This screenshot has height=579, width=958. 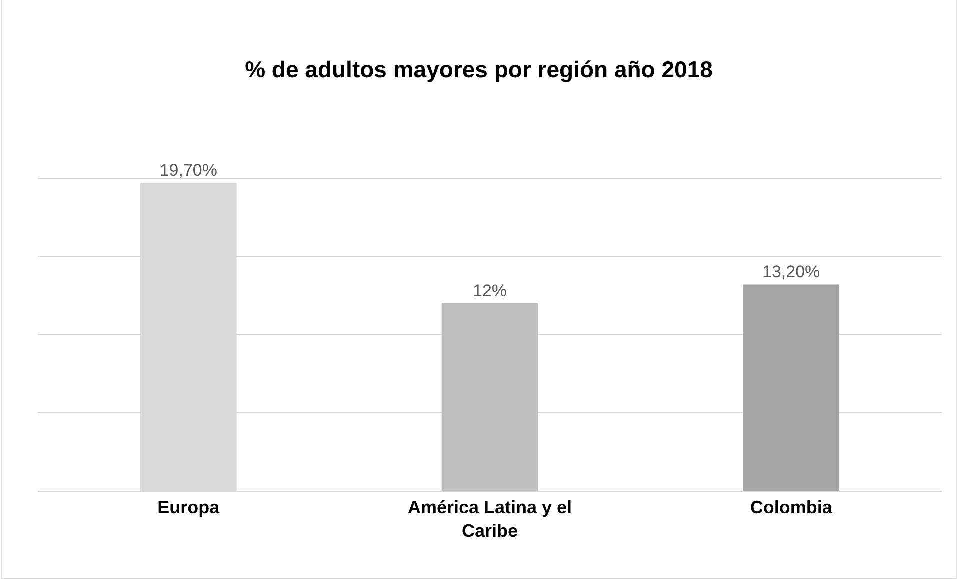 What do you see at coordinates (490, 290) in the screenshot?
I see `data-label: 12%` at bounding box center [490, 290].